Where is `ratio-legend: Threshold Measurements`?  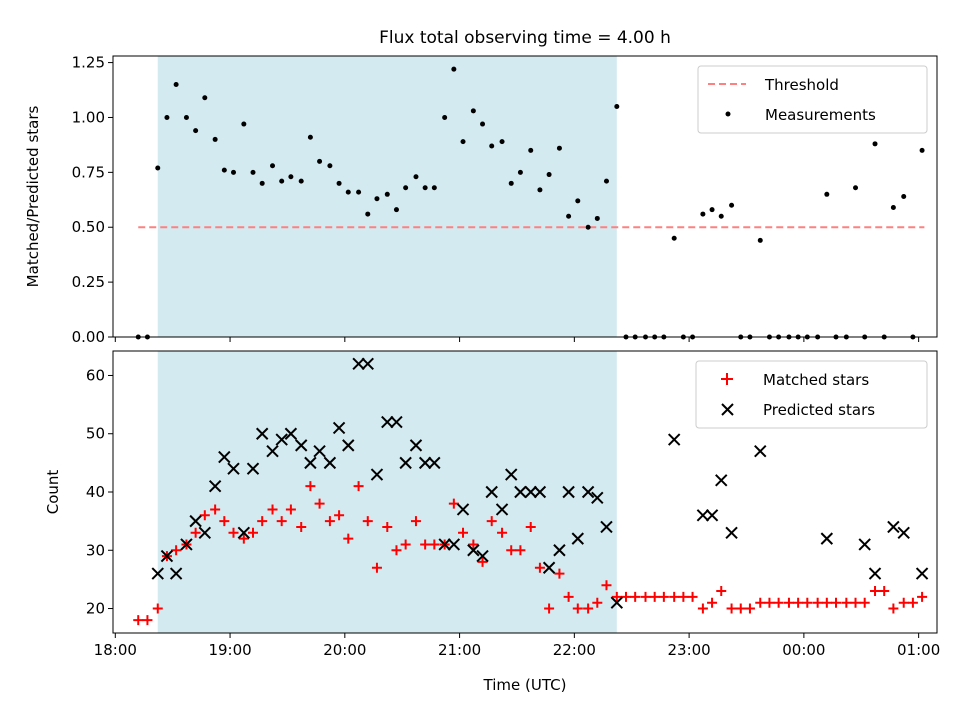
ratio-legend: Threshold Measurements is located at coordinates (812, 99).